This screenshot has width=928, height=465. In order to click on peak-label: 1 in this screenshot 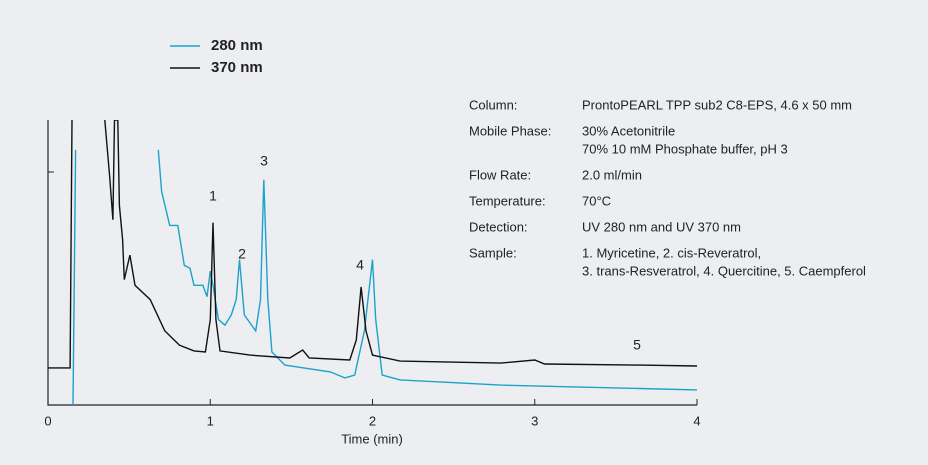, I will do `click(213, 196)`.